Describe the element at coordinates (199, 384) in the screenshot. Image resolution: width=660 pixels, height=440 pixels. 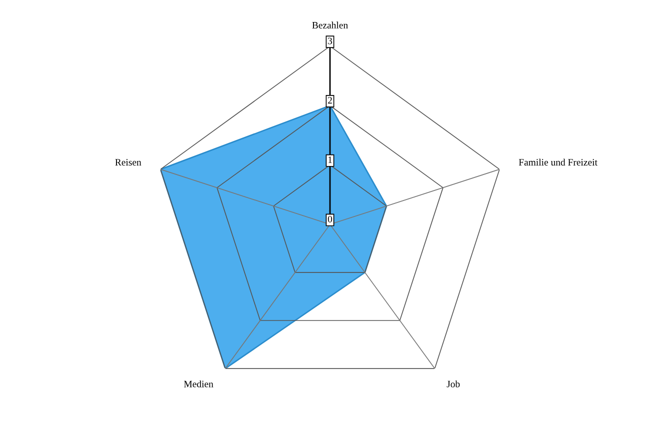
I see `spoke-label: Medien` at that location.